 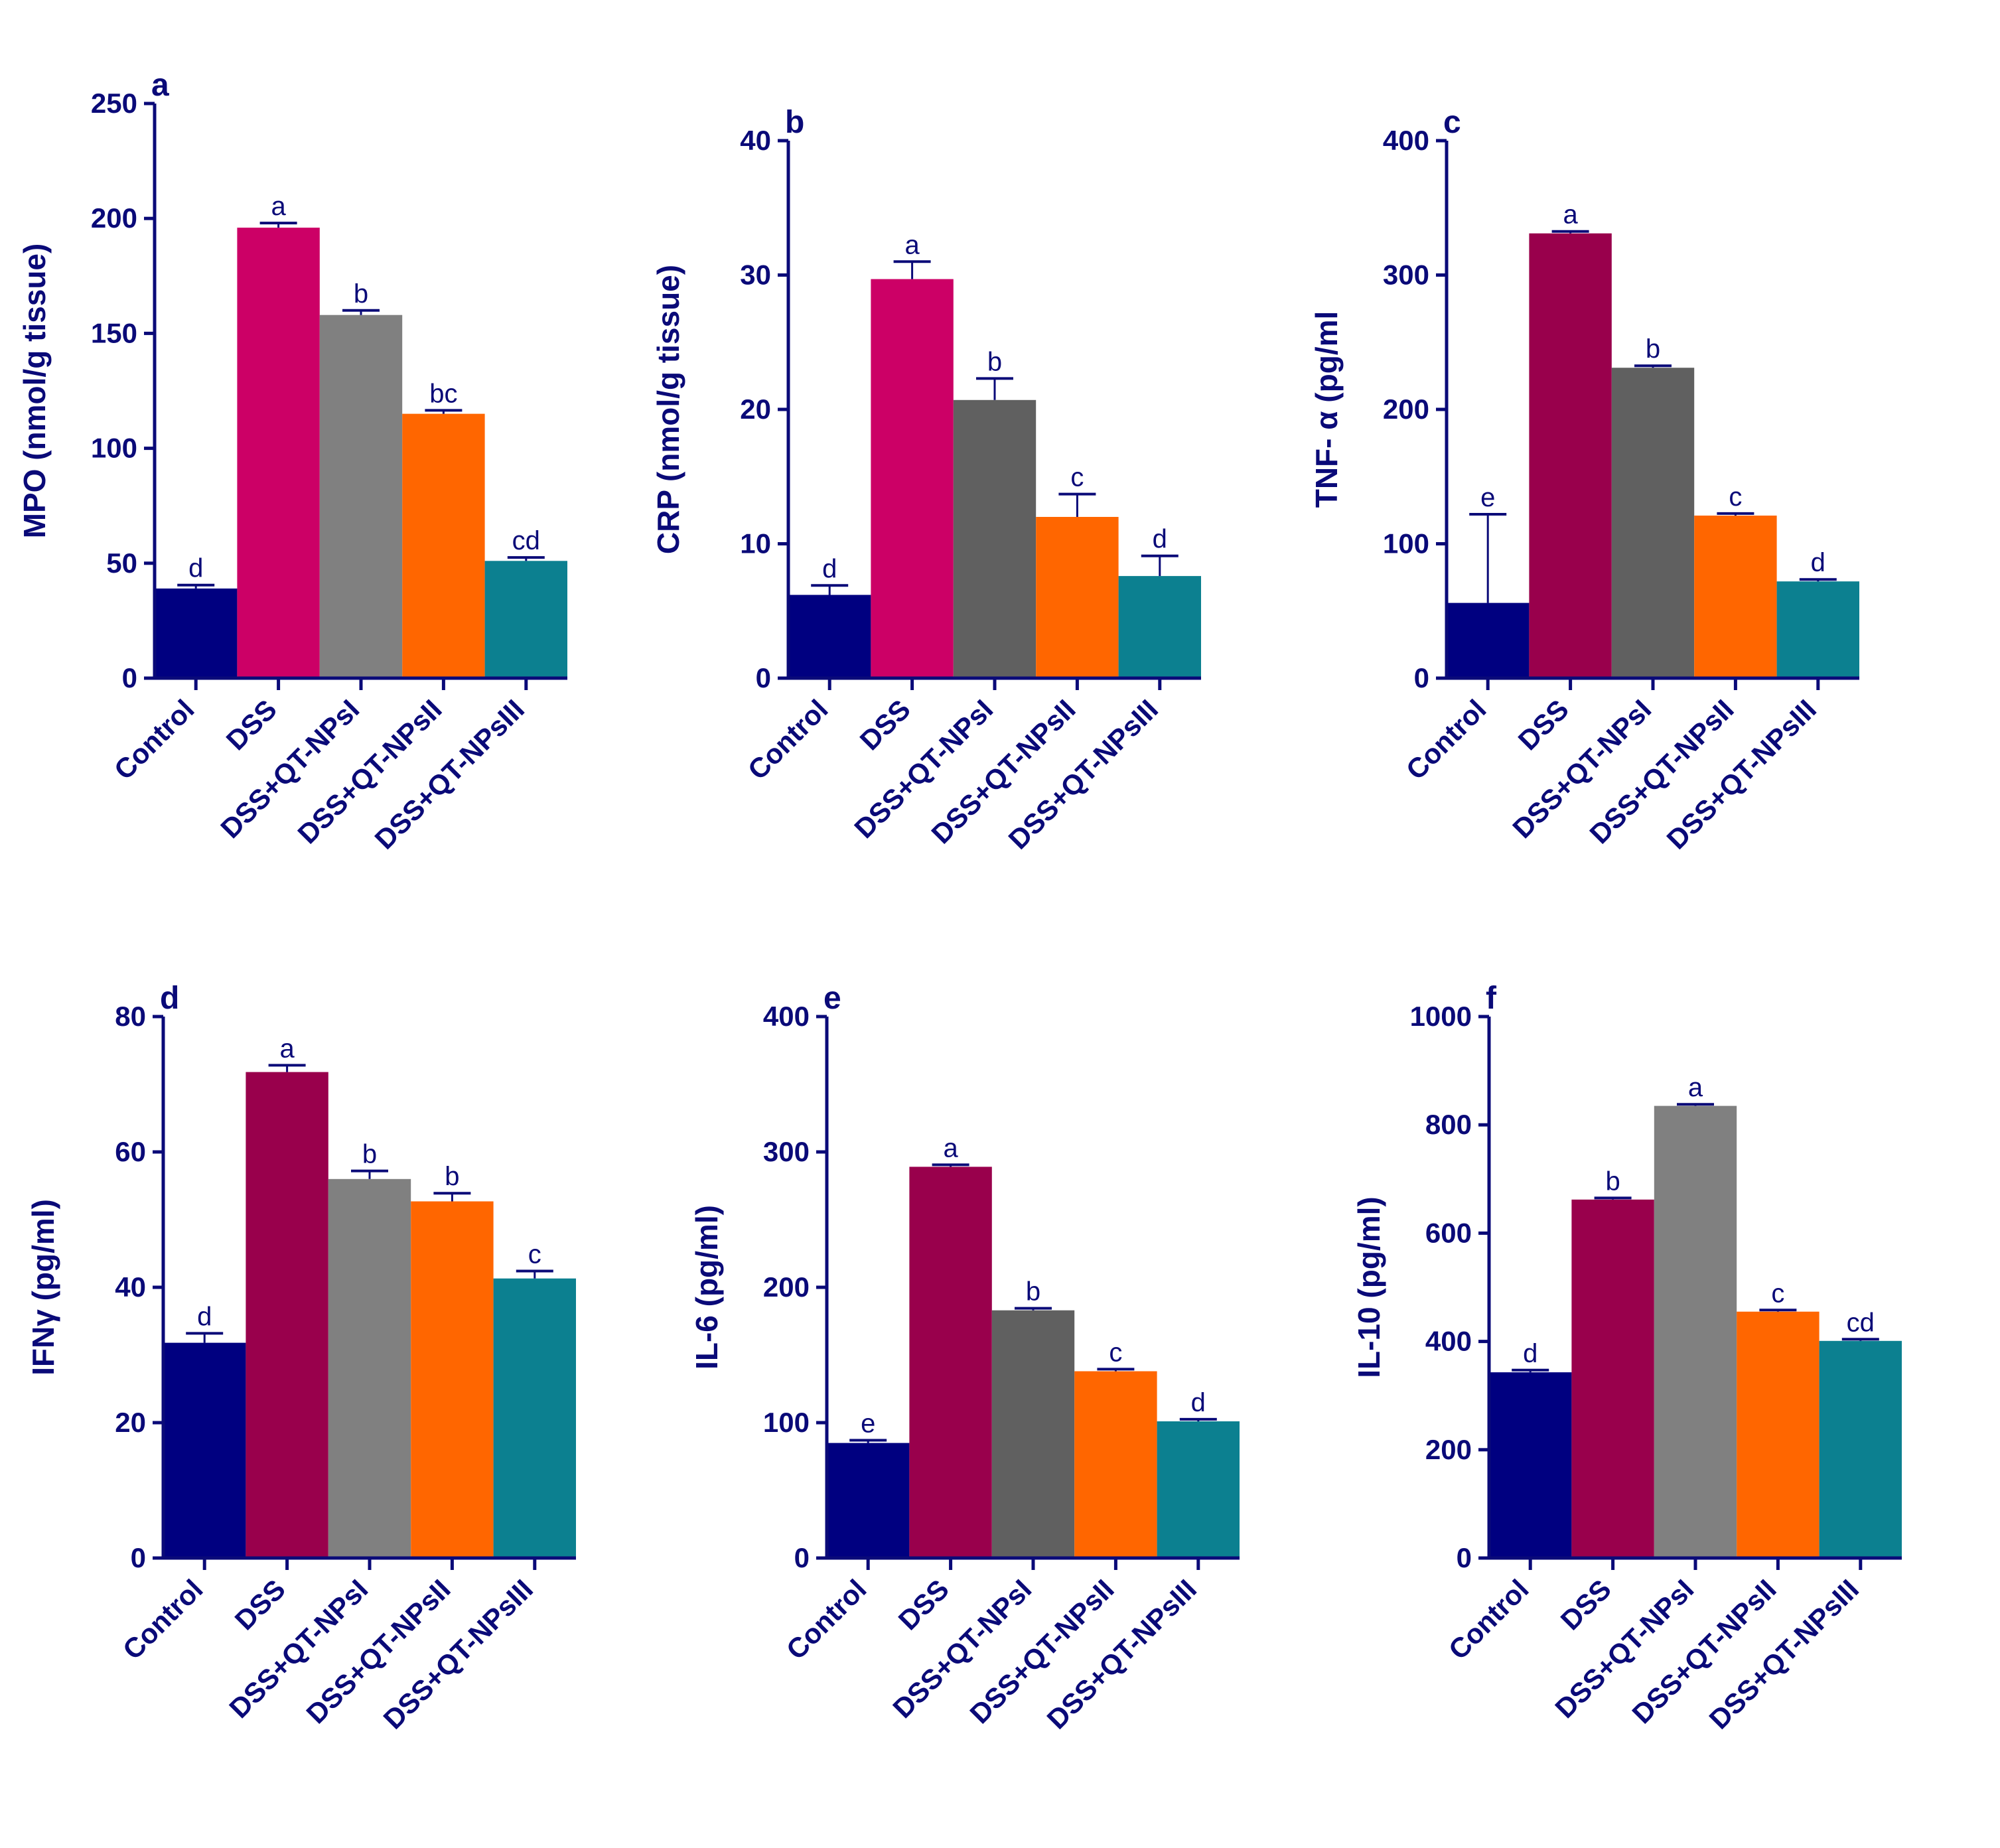 What do you see at coordinates (1406, 140) in the screenshot?
I see `y-tick-label-c-4: 400` at bounding box center [1406, 140].